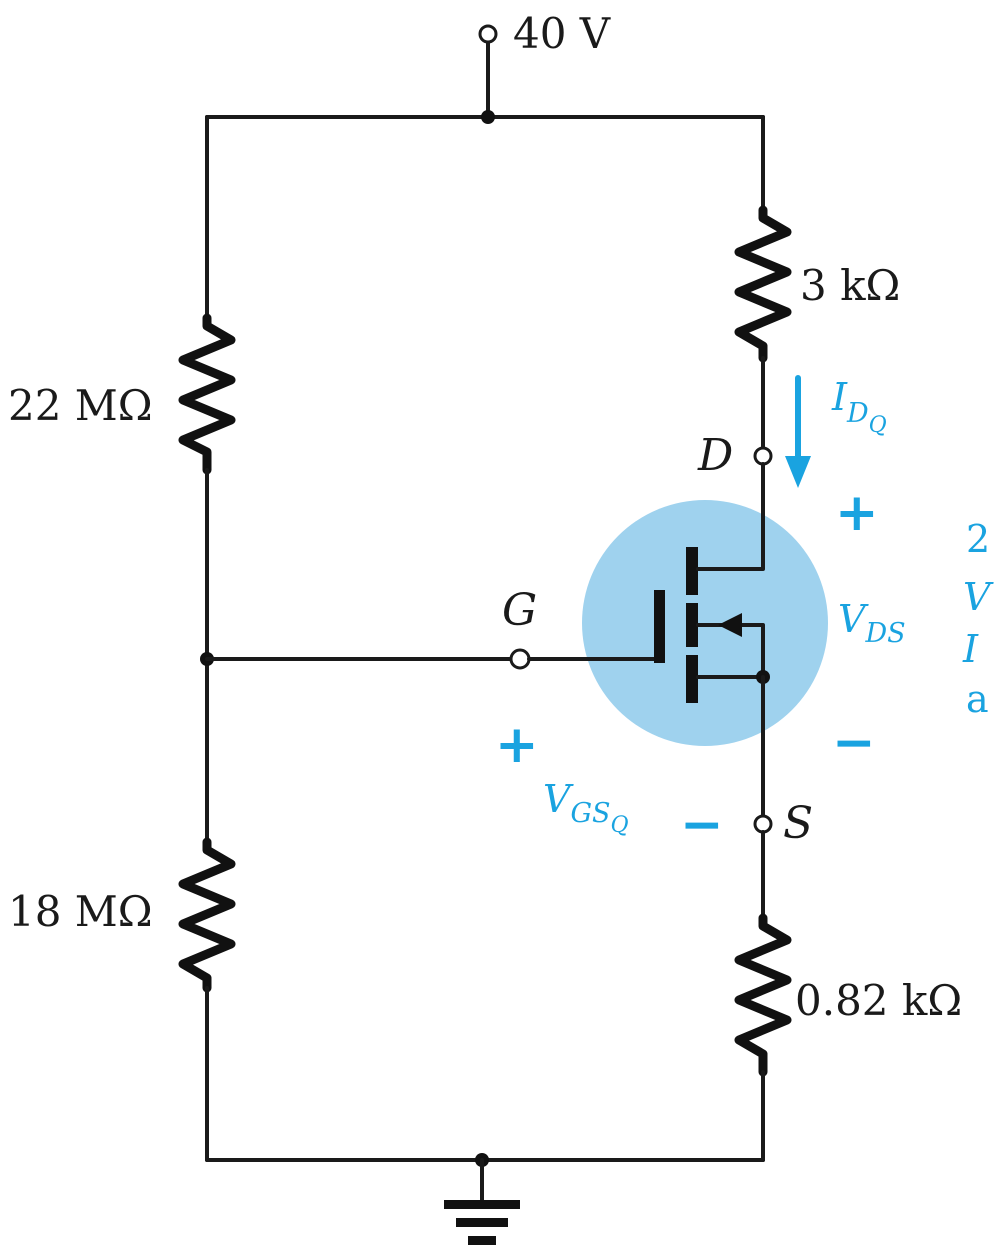 The height and width of the screenshot is (1253, 997). I want to click on vds-annotation: VDS, so click(872, 623).